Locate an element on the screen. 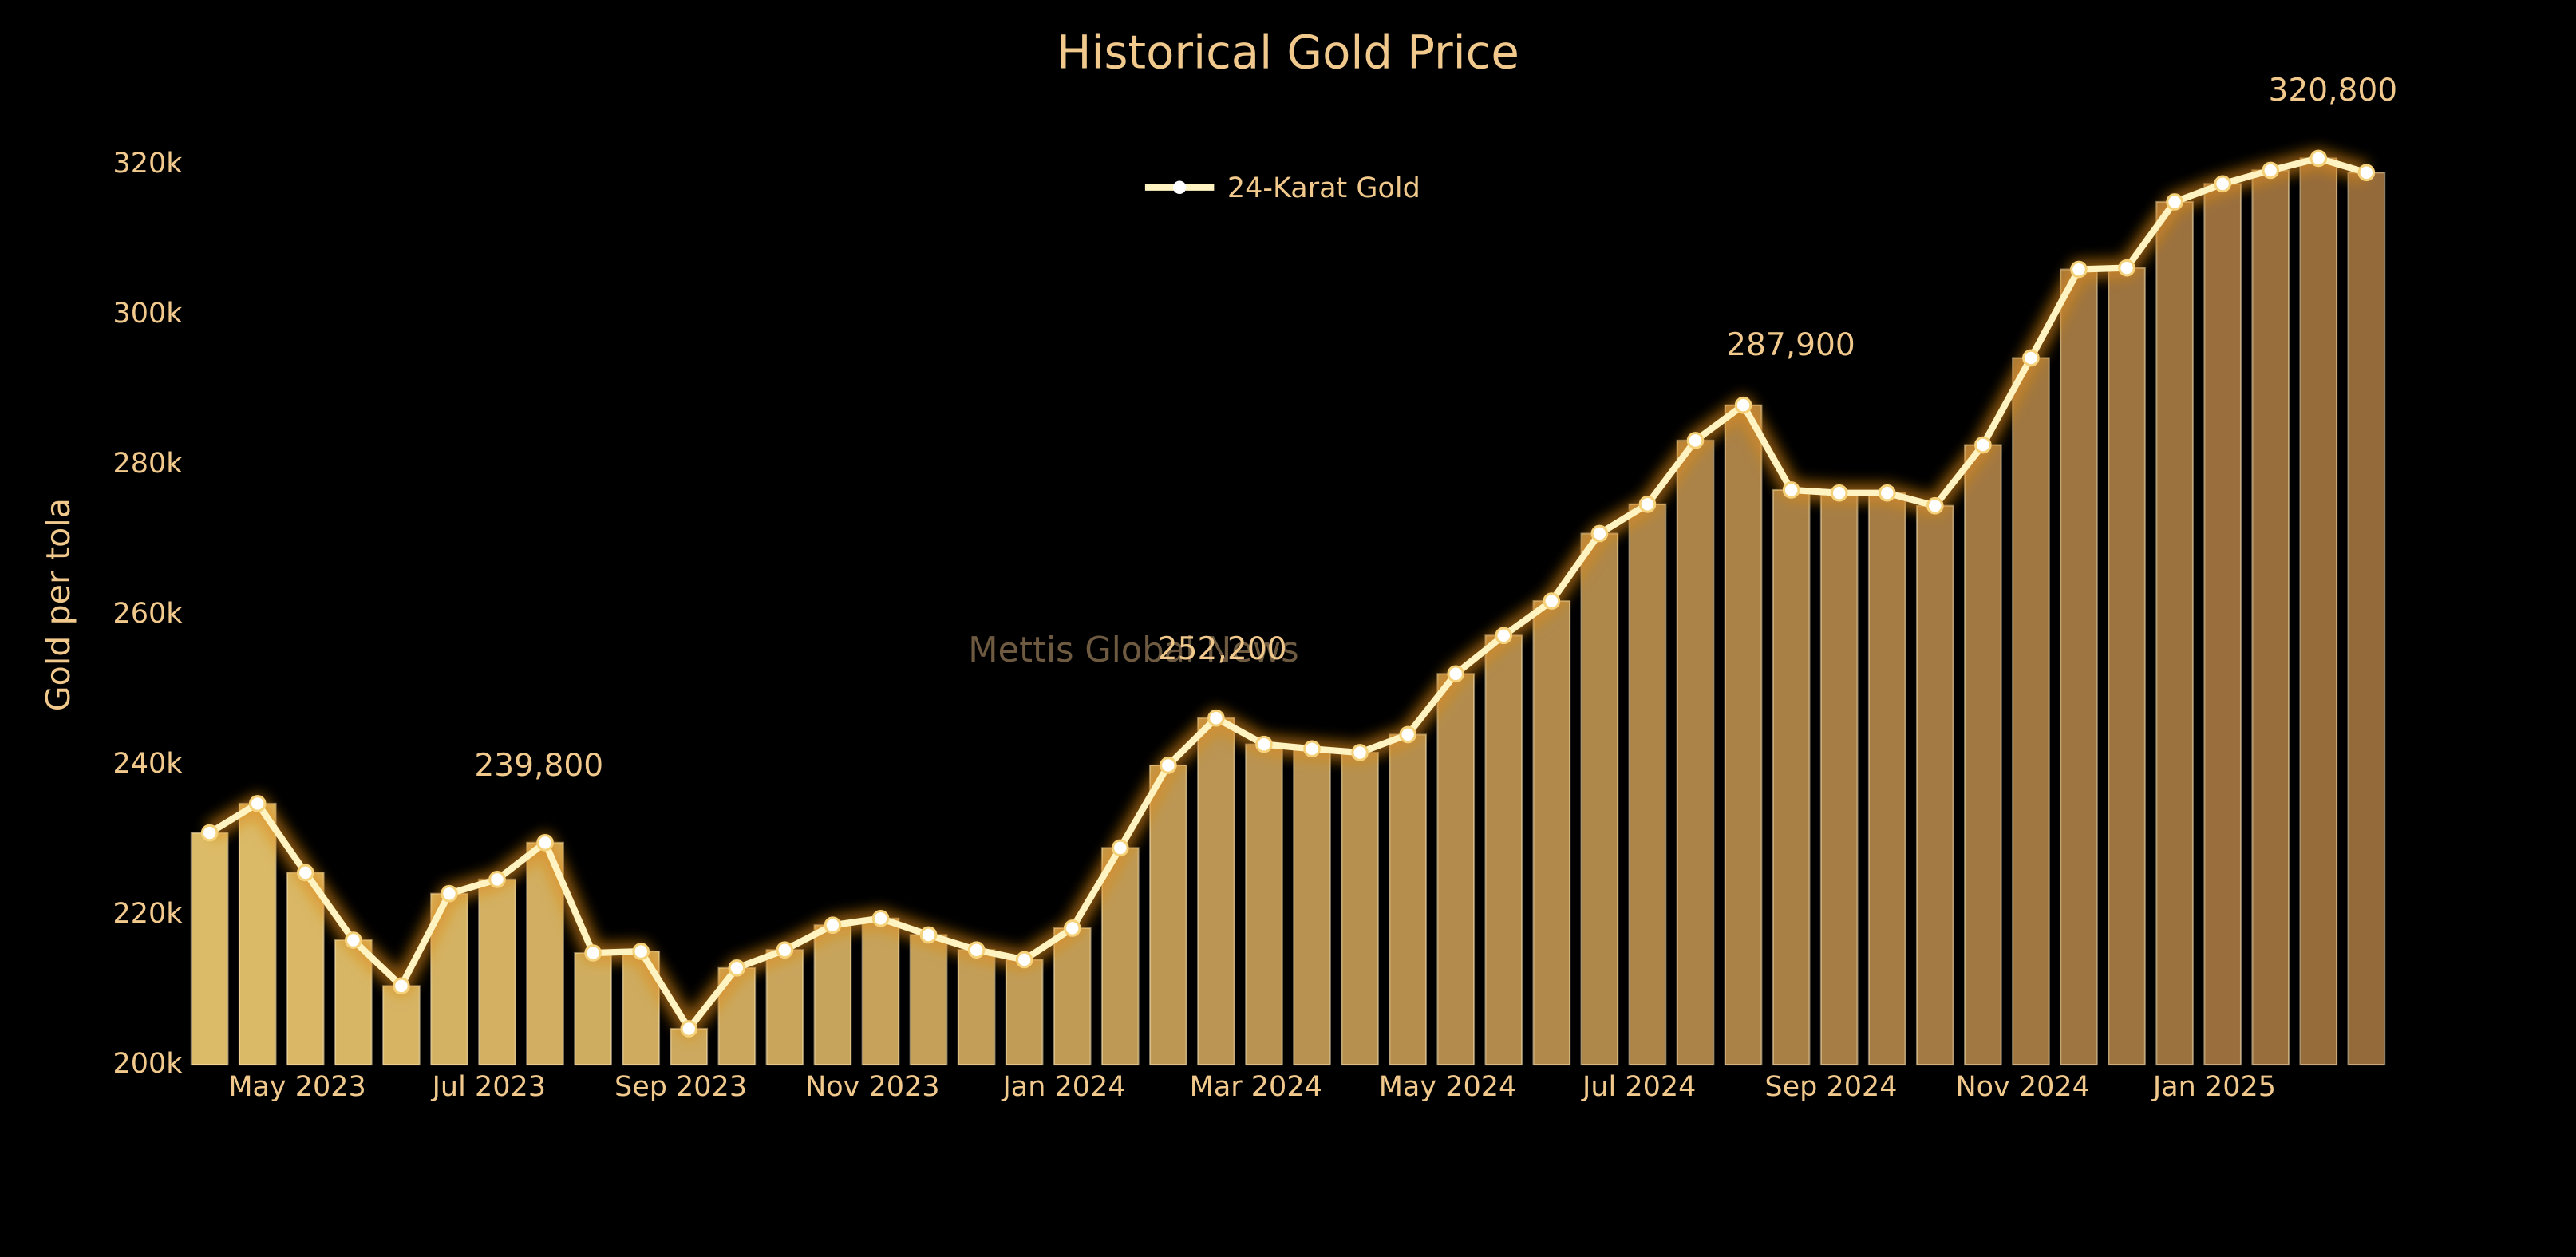  x-tick-label: Nov 2024 is located at coordinates (2022, 1087).